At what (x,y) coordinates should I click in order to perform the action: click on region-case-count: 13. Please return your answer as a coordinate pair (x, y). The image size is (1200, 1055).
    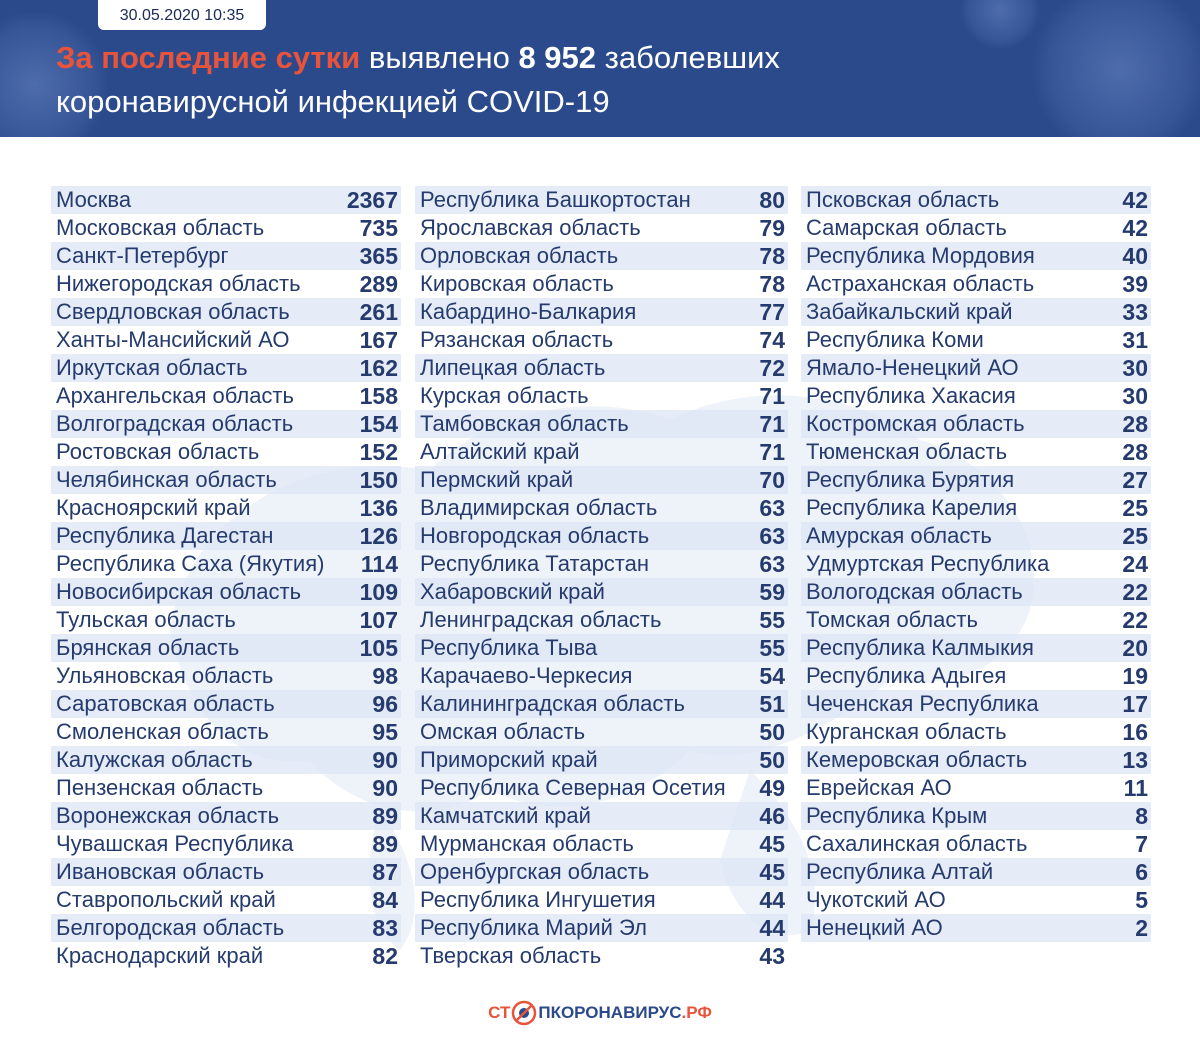
    Looking at the image, I should click on (1135, 760).